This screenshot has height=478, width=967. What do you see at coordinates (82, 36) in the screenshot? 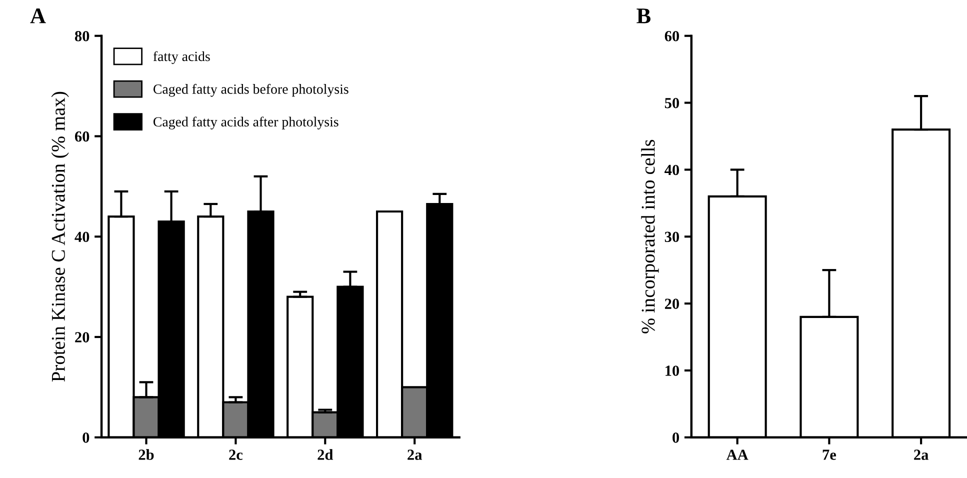
I see `y-tick-label: 80` at bounding box center [82, 36].